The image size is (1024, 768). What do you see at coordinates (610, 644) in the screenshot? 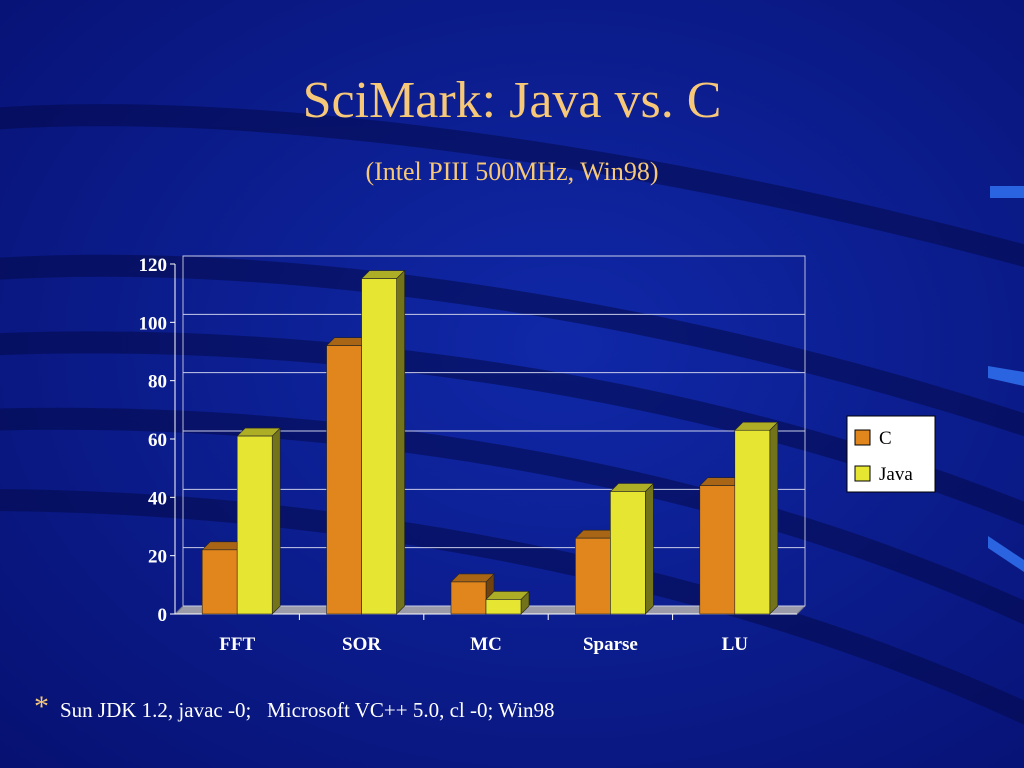
I see `x-tick-label: Sparse` at bounding box center [610, 644].